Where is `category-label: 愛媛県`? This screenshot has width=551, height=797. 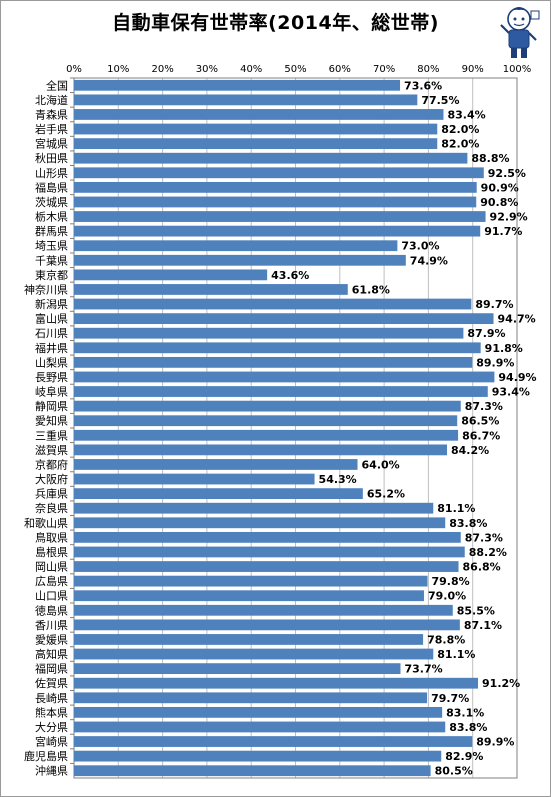 category-label: 愛媛県 is located at coordinates (51, 639).